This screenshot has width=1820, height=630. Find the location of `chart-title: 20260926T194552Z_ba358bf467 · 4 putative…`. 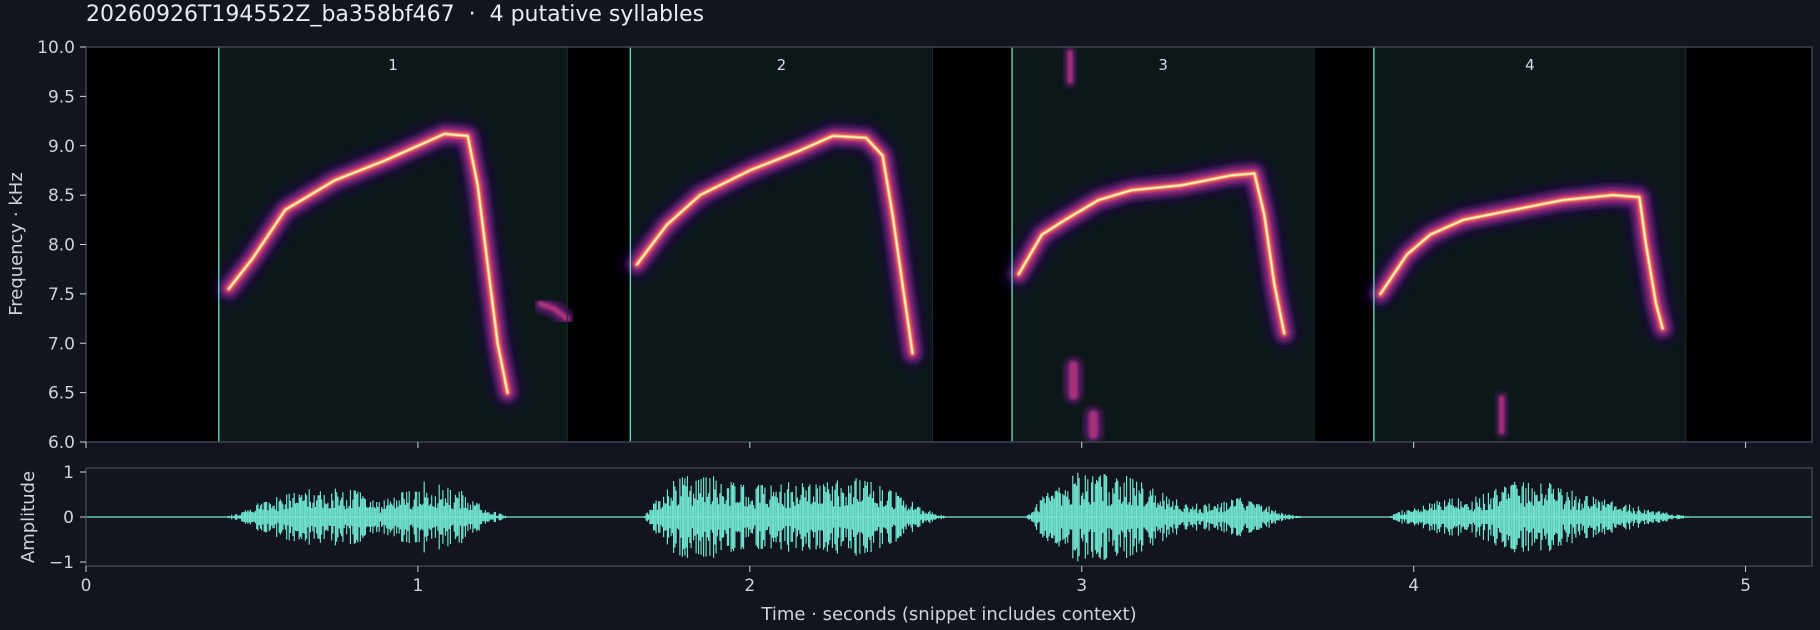

chart-title: 20260926T194552Z_ba358bf467 · 4 putative… is located at coordinates (395, 14).